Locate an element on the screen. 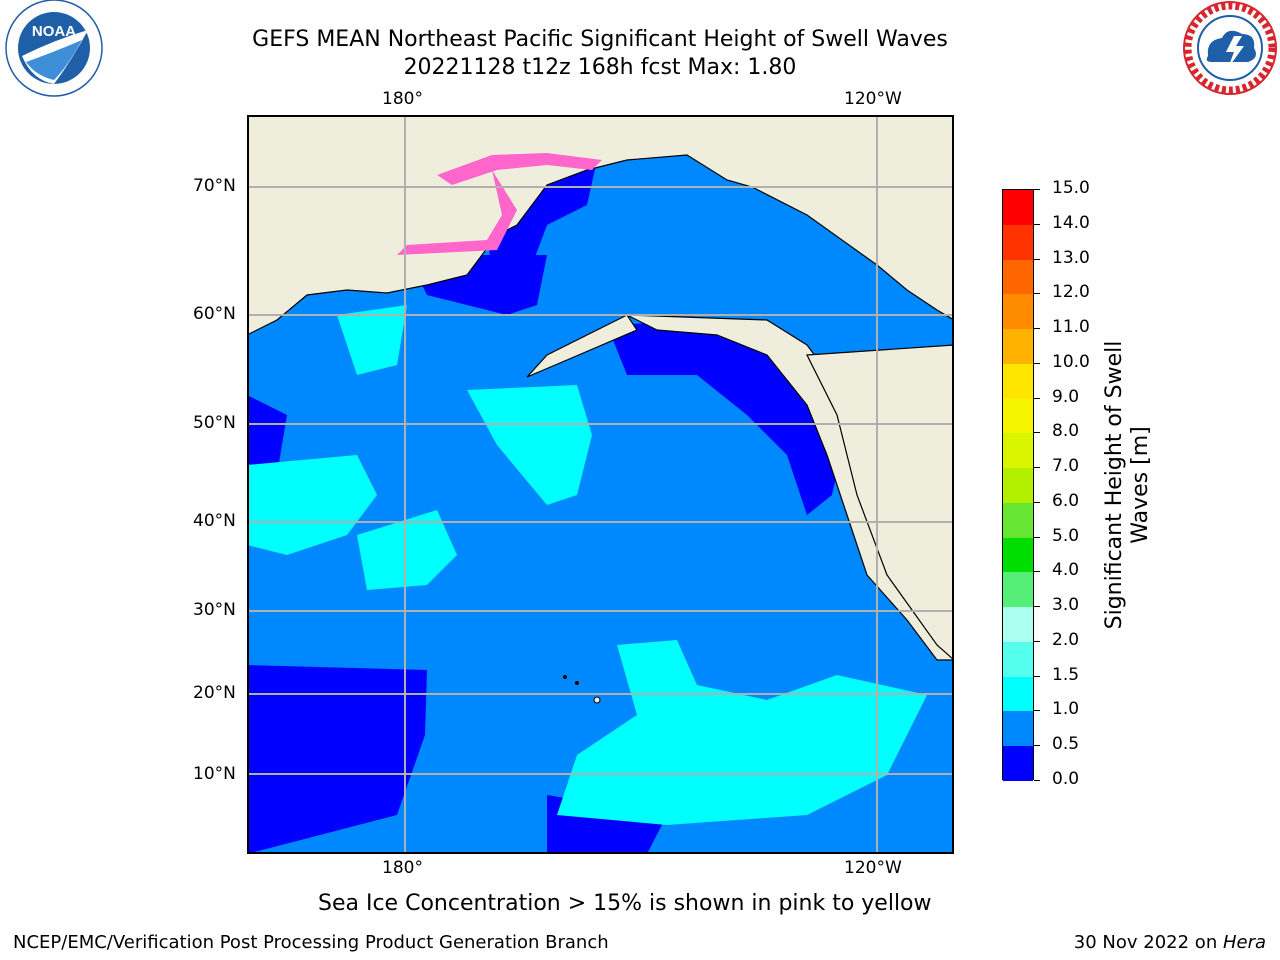  lat-tick-20n: 20°N is located at coordinates (214, 693).